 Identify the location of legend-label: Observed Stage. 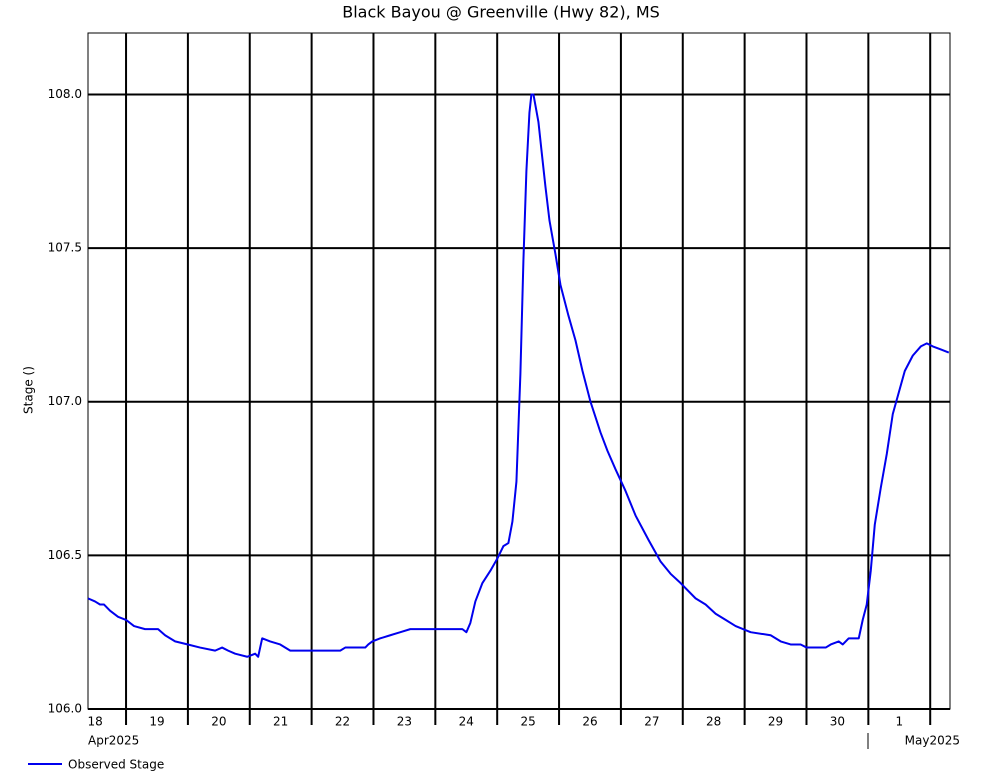
(116, 765).